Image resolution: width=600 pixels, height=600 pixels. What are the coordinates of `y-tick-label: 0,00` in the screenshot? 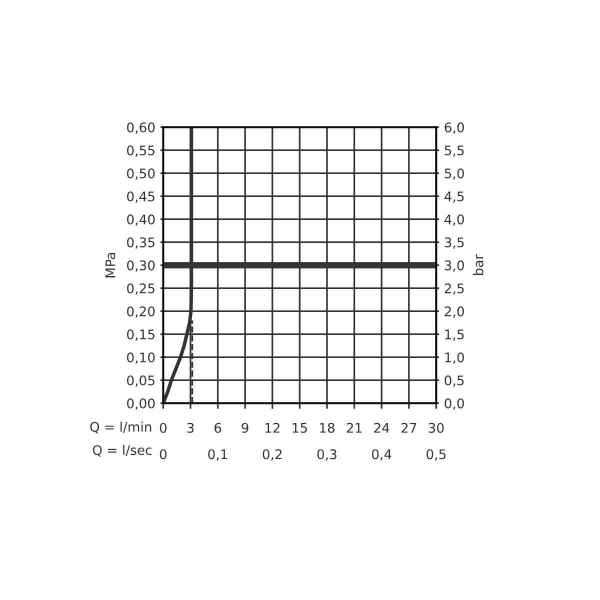 It's located at (141, 404).